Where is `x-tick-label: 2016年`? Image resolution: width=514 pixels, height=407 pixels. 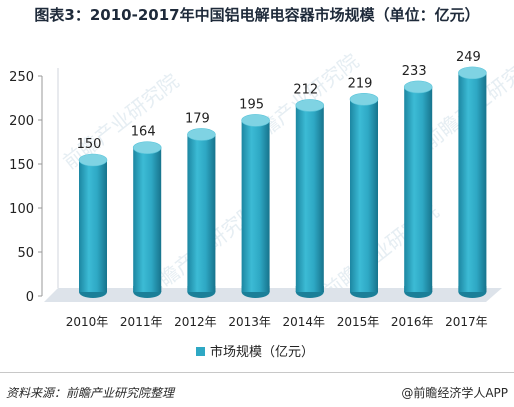
x-tick-label: 2016年 is located at coordinates (412, 322).